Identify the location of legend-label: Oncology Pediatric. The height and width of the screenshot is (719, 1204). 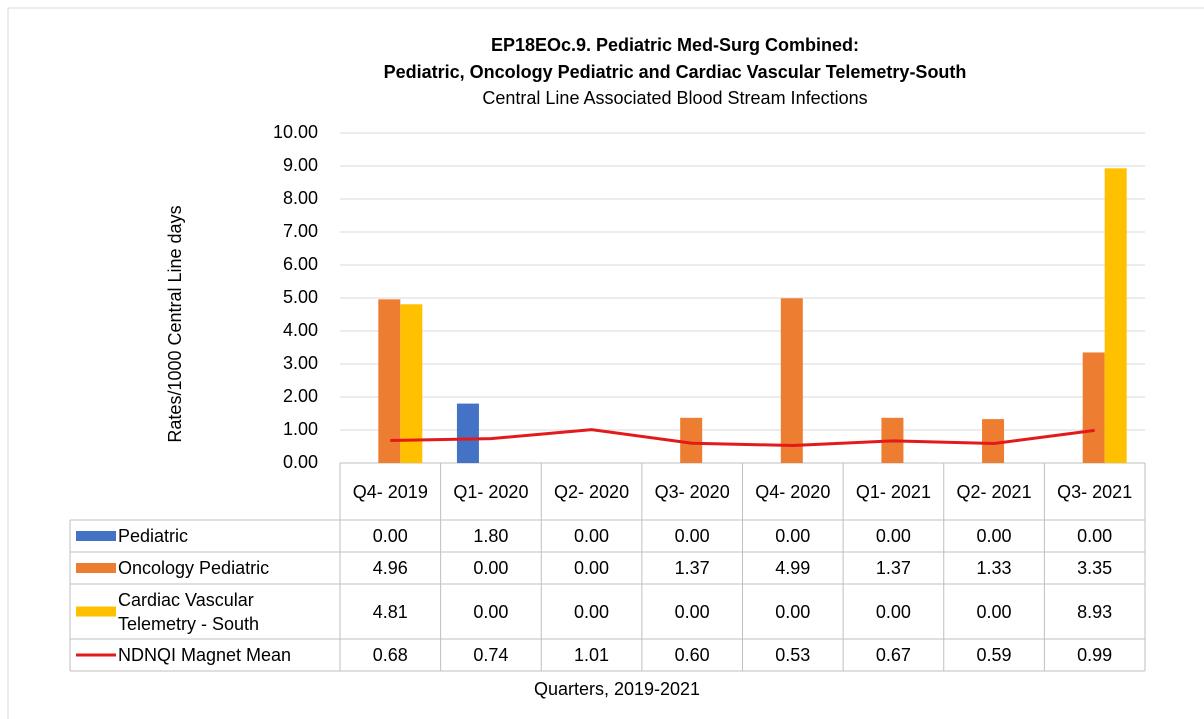
(225, 568).